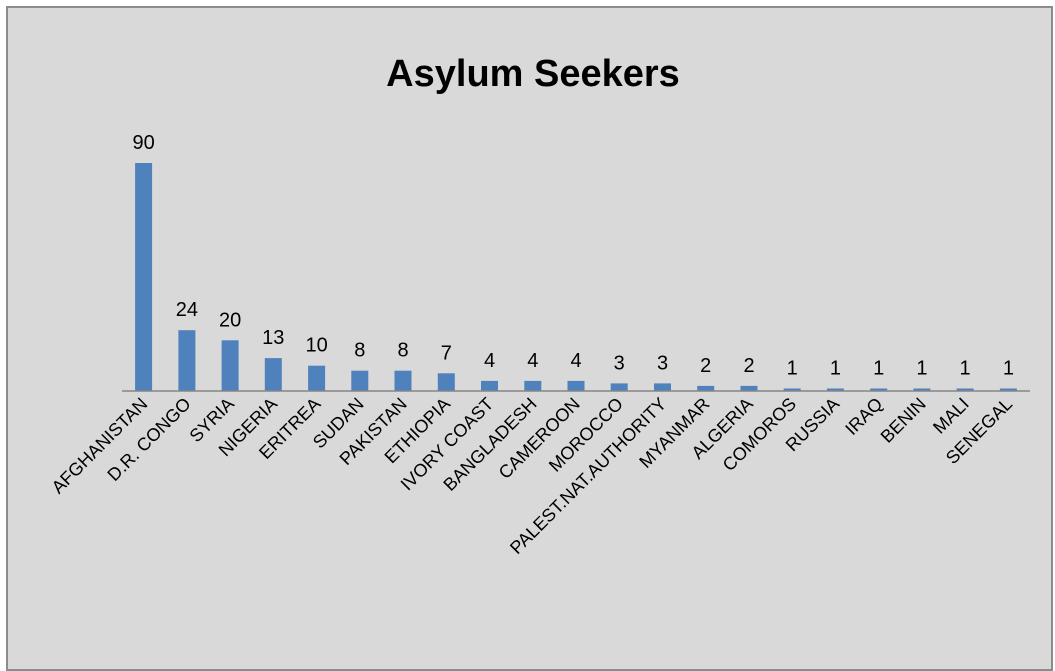 This screenshot has width=1055, height=671. I want to click on bar-bangladesh, so click(533, 385).